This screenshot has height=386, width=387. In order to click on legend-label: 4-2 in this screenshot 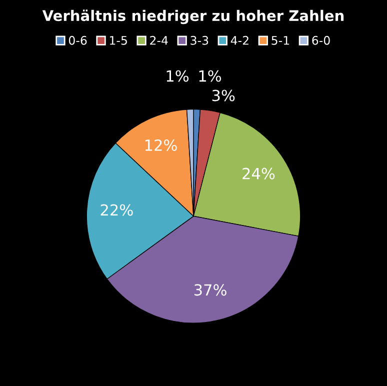, I will do `click(239, 40)`.